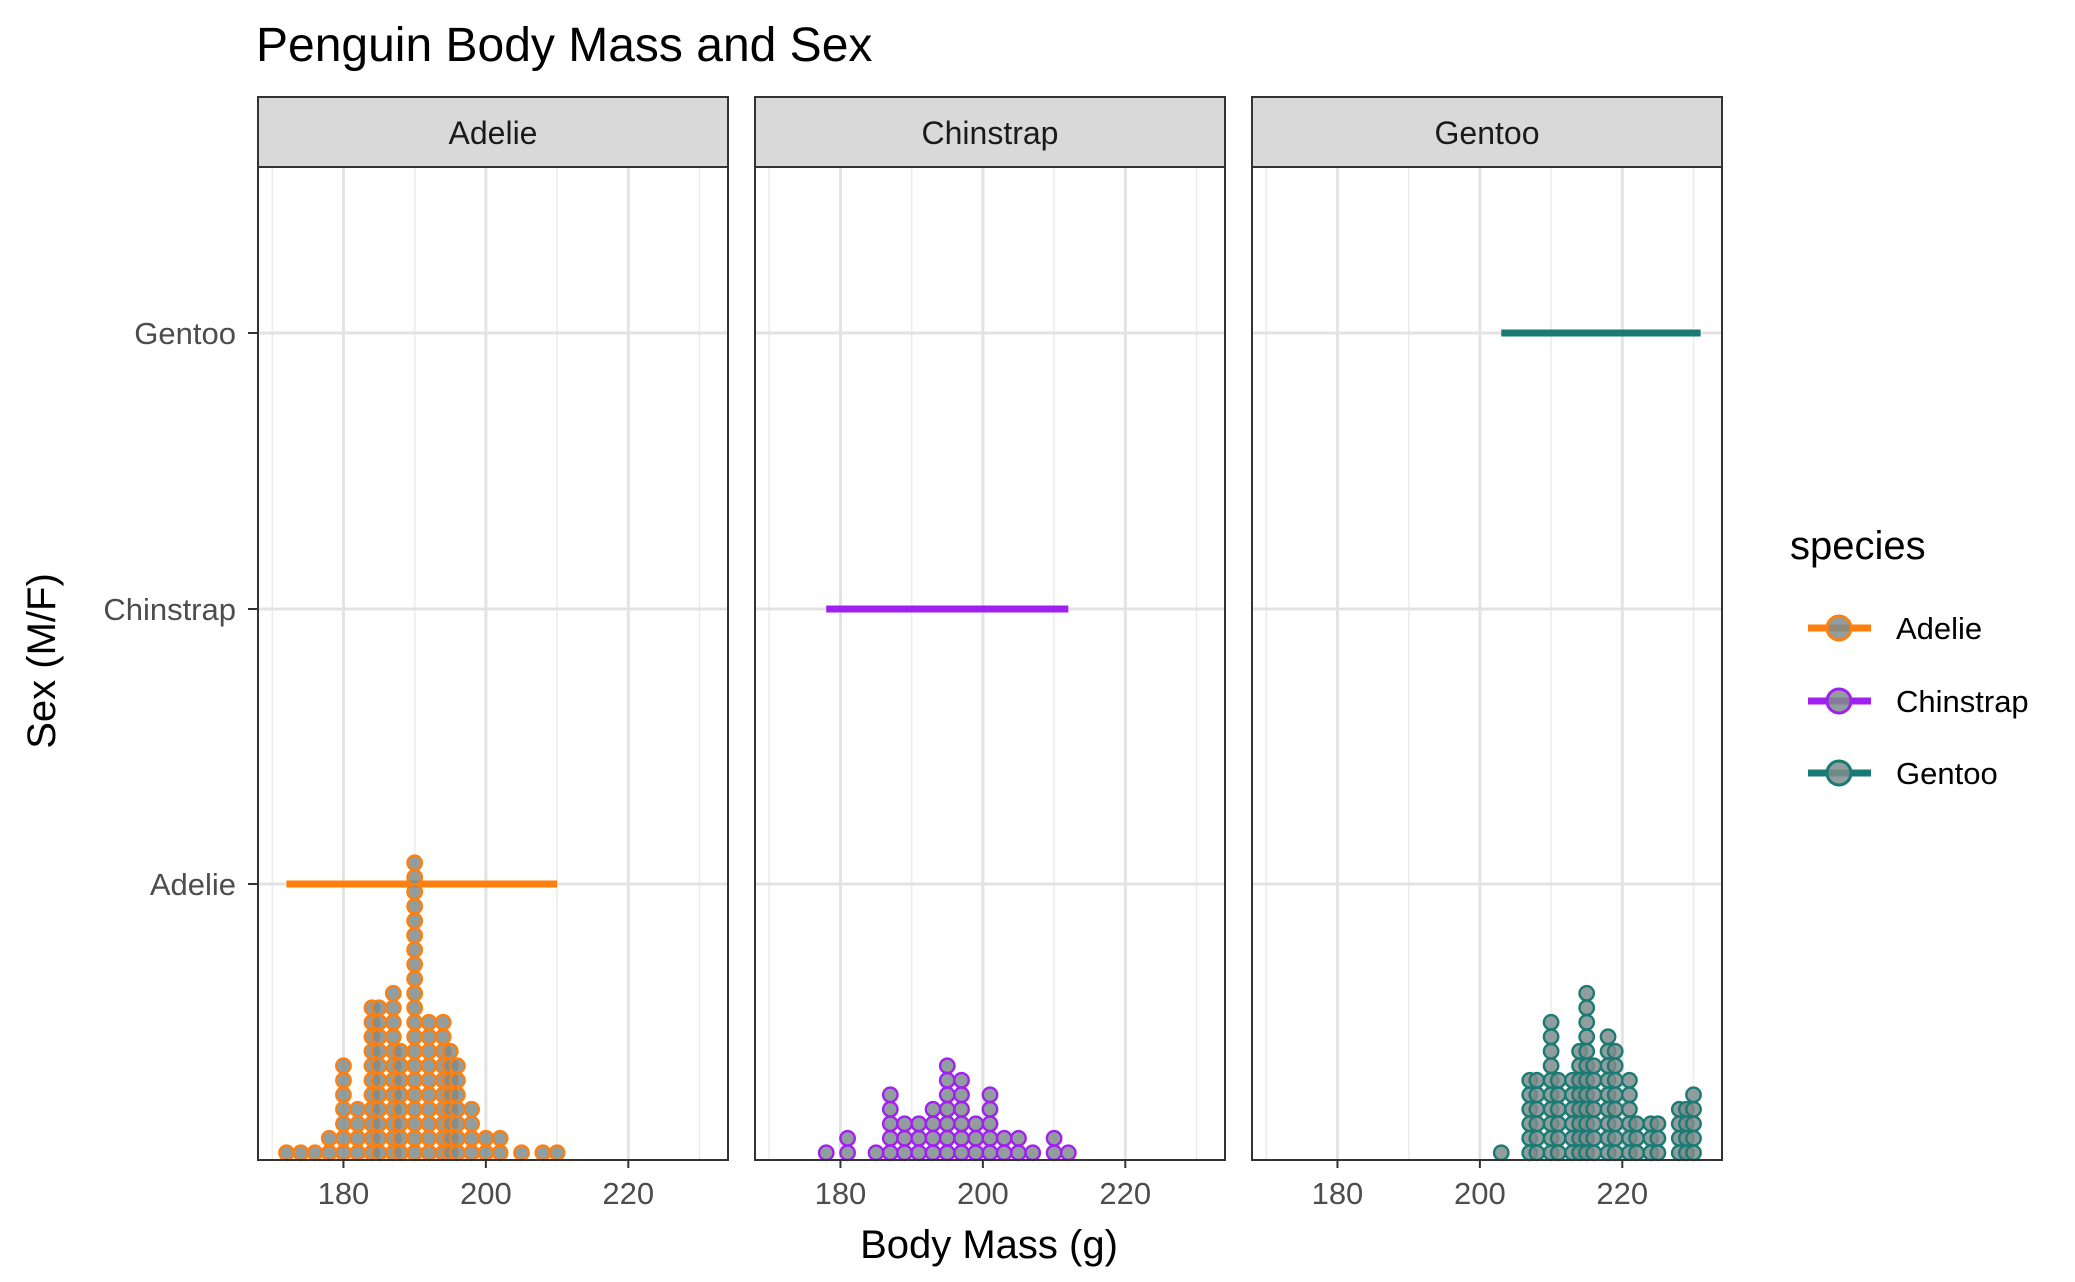 This screenshot has width=2075, height=1282. What do you see at coordinates (1839, 773) in the screenshot?
I see `legend-key-dot` at bounding box center [1839, 773].